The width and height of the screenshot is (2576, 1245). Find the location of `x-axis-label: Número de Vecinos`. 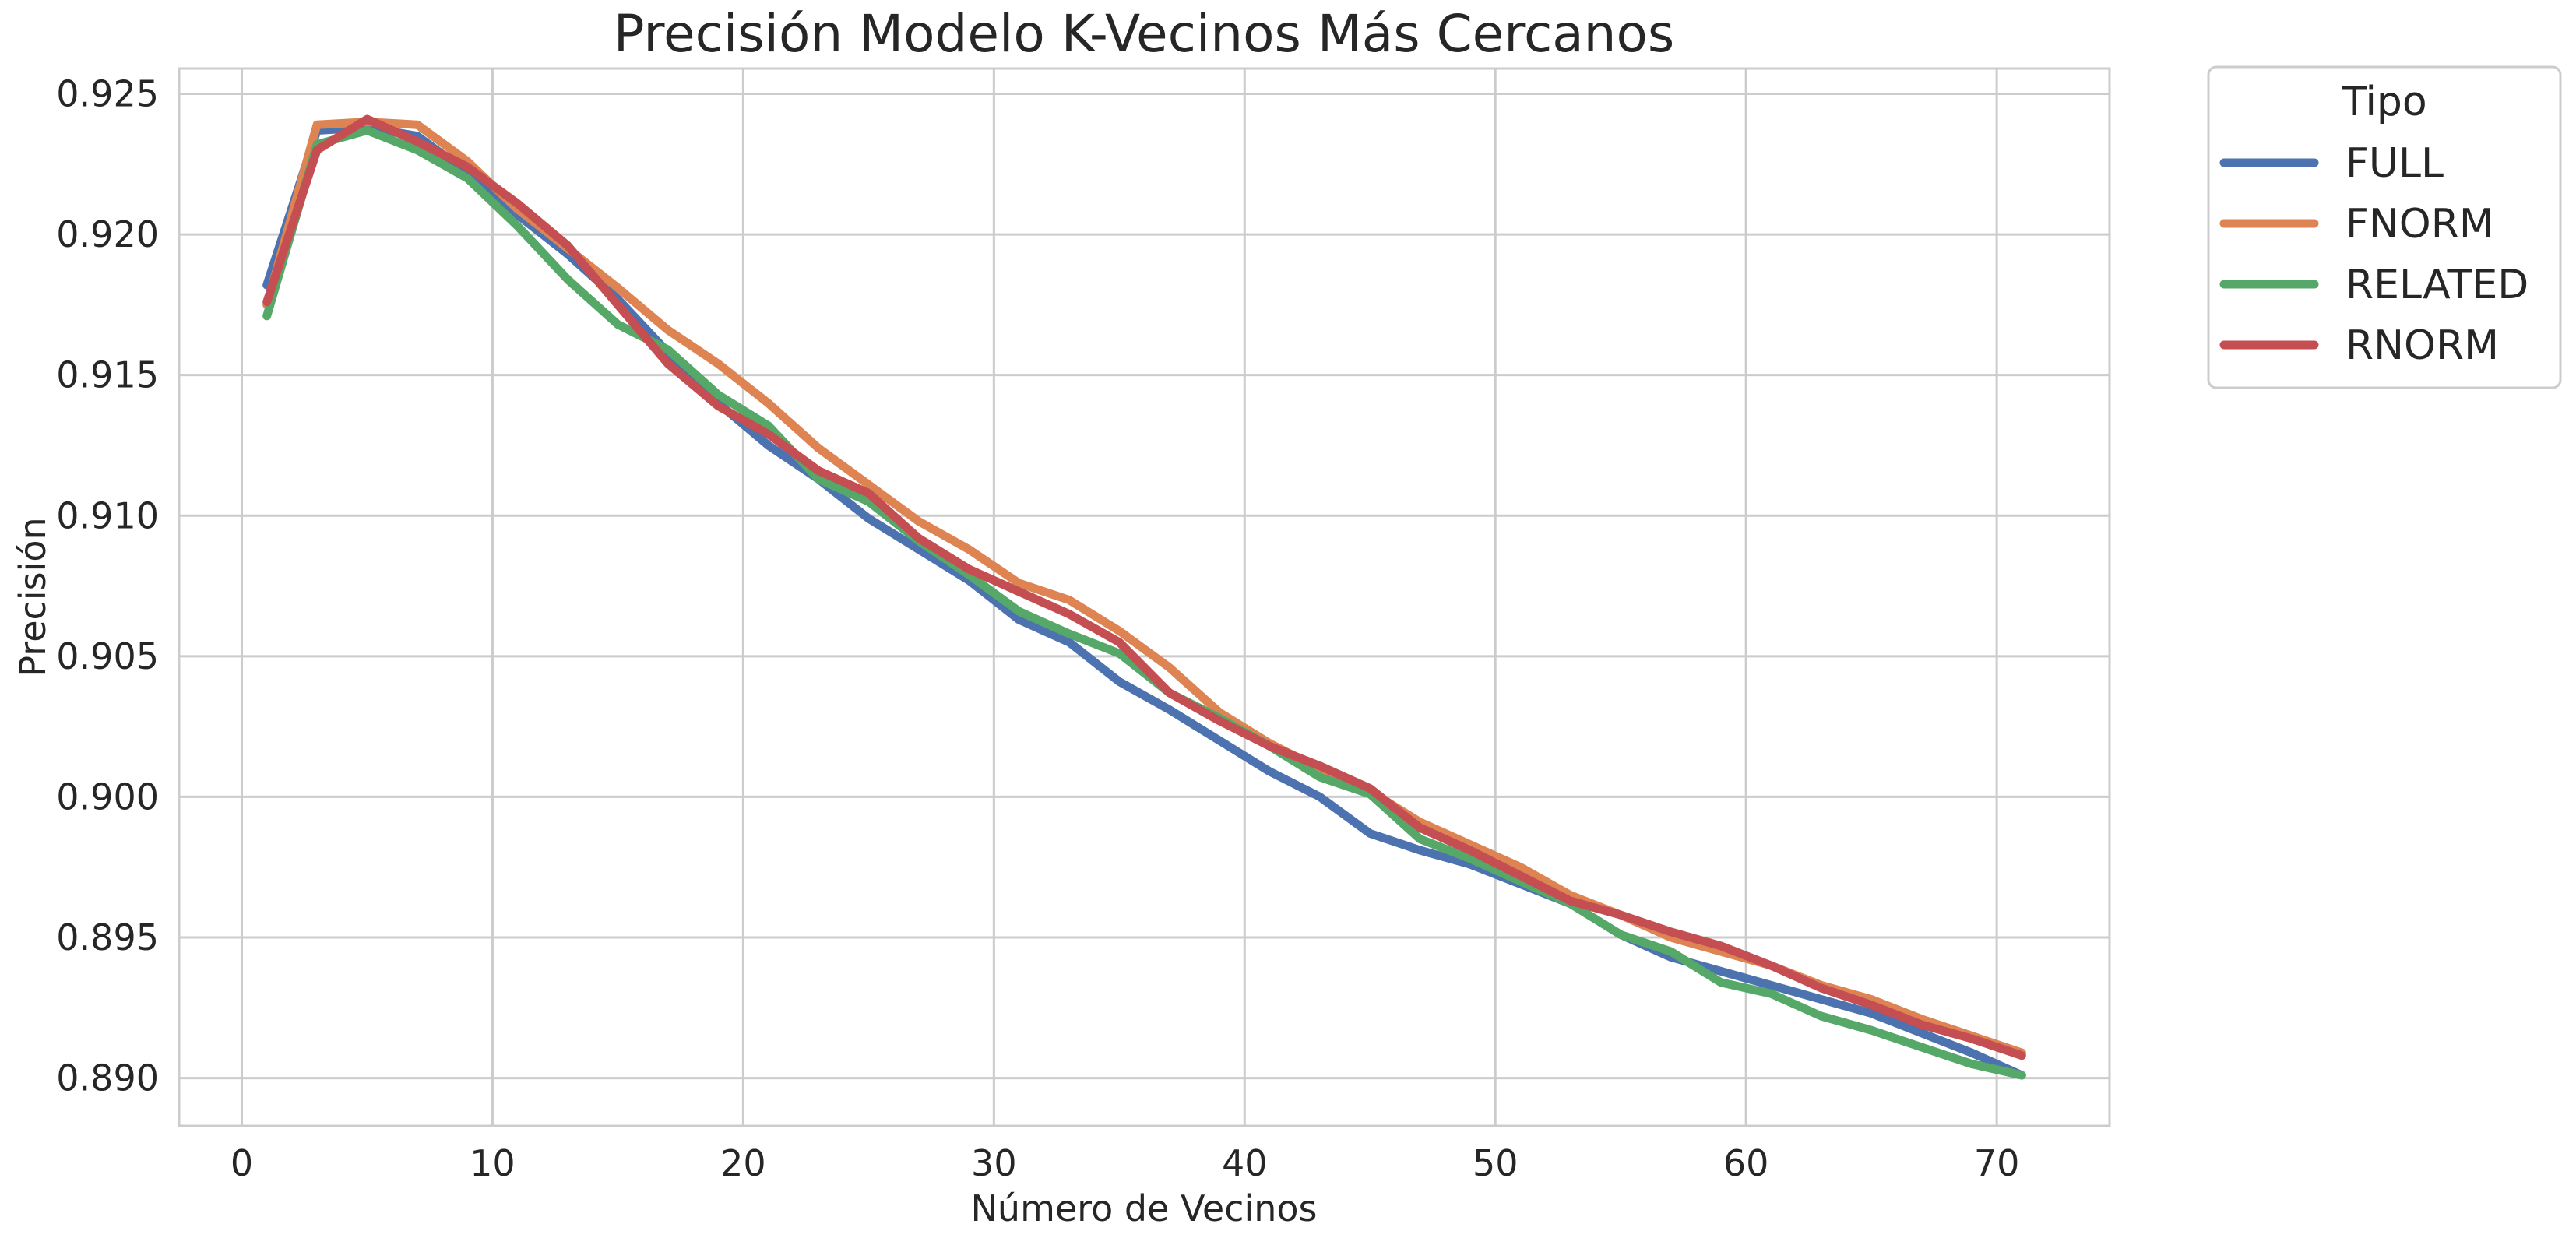

x-axis-label: Número de Vecinos is located at coordinates (1144, 1208).